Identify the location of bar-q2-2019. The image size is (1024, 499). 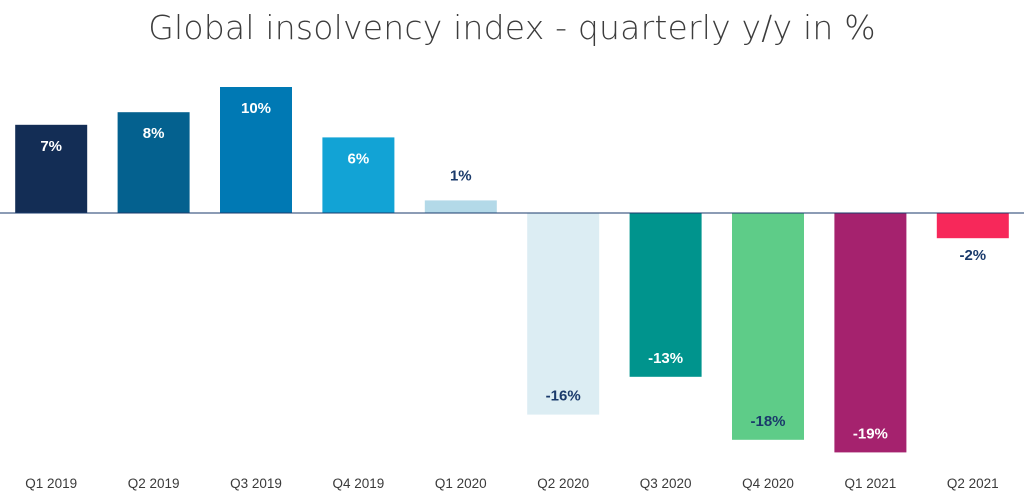
(153, 162).